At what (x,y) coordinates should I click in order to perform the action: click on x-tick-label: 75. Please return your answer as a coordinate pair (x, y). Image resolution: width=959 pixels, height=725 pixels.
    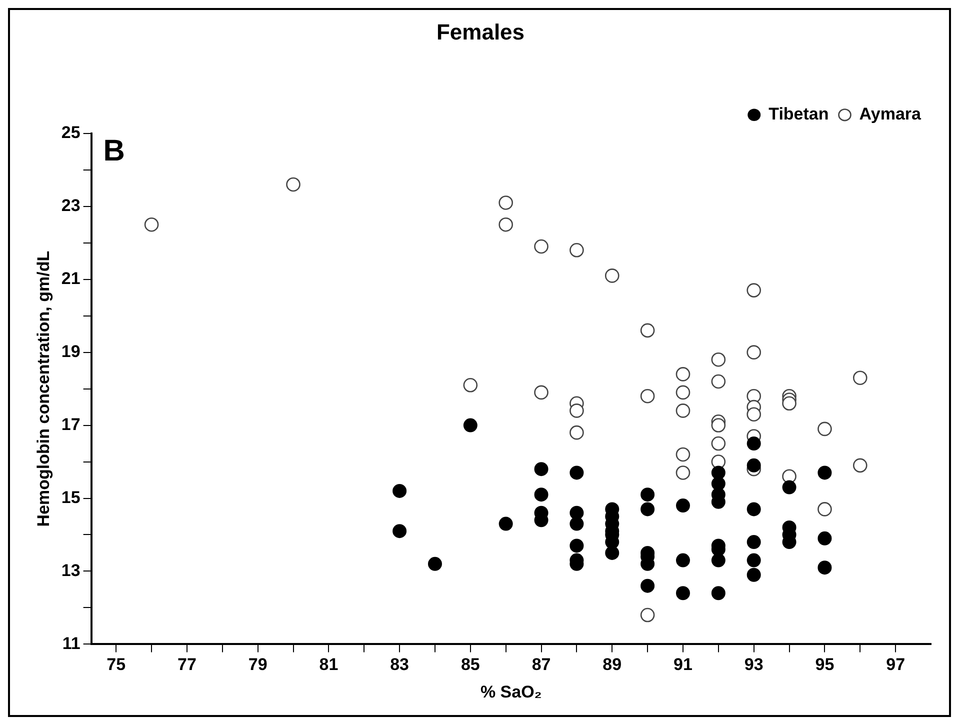
    Looking at the image, I should click on (116, 664).